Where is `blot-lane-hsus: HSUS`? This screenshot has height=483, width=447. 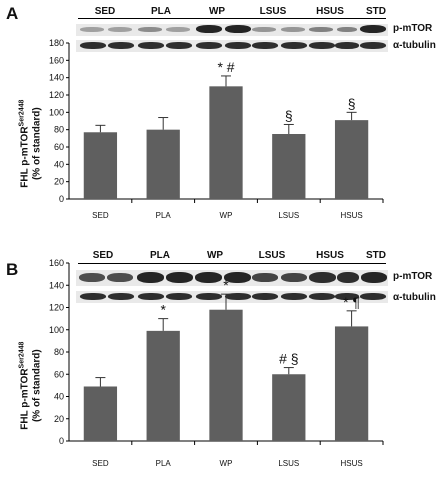 blot-lane-hsus: HSUS is located at coordinates (330, 255).